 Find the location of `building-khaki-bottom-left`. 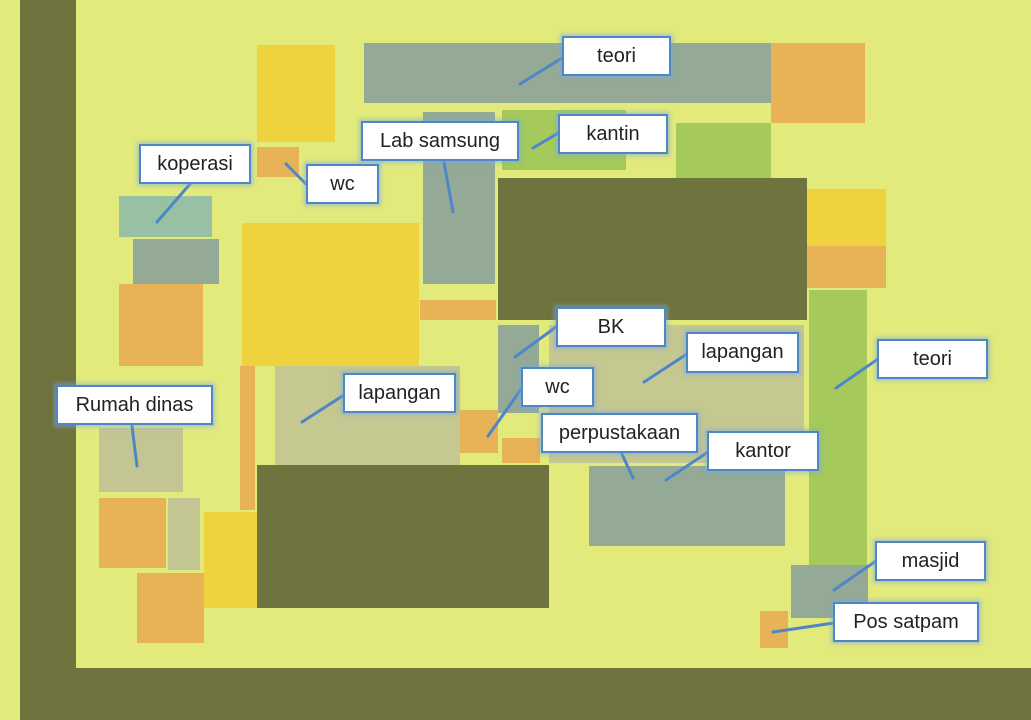

building-khaki-bottom-left is located at coordinates (184, 534).